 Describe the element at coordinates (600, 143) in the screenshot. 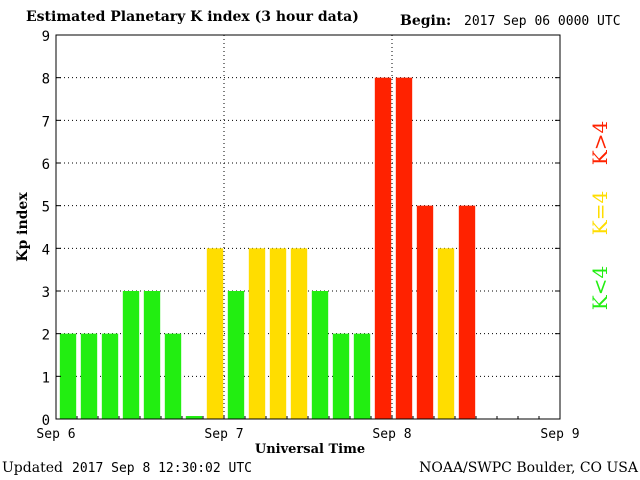

I see `legend-item-label: K>4` at that location.